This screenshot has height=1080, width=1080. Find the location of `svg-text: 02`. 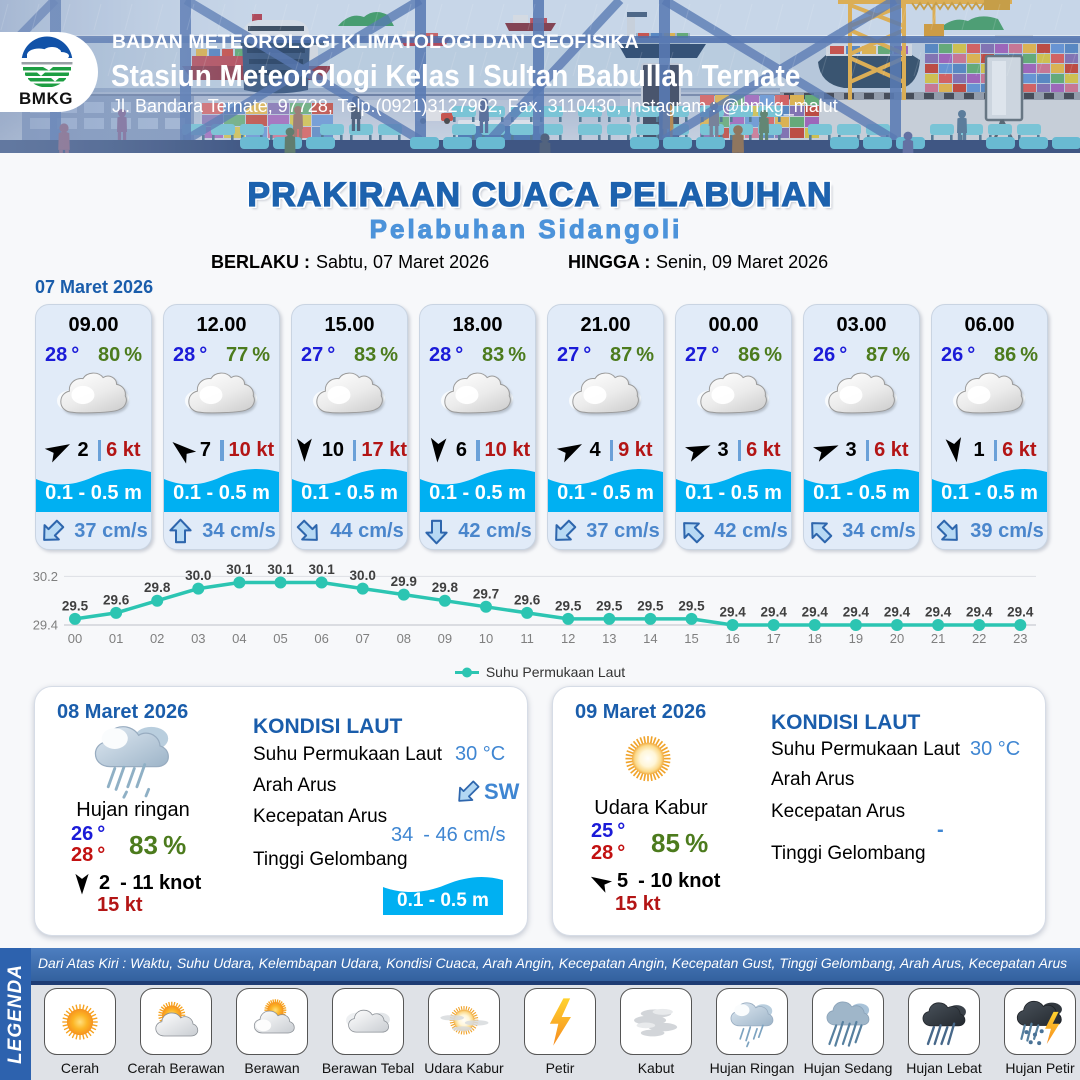

svg-text: 02 is located at coordinates (157, 638).